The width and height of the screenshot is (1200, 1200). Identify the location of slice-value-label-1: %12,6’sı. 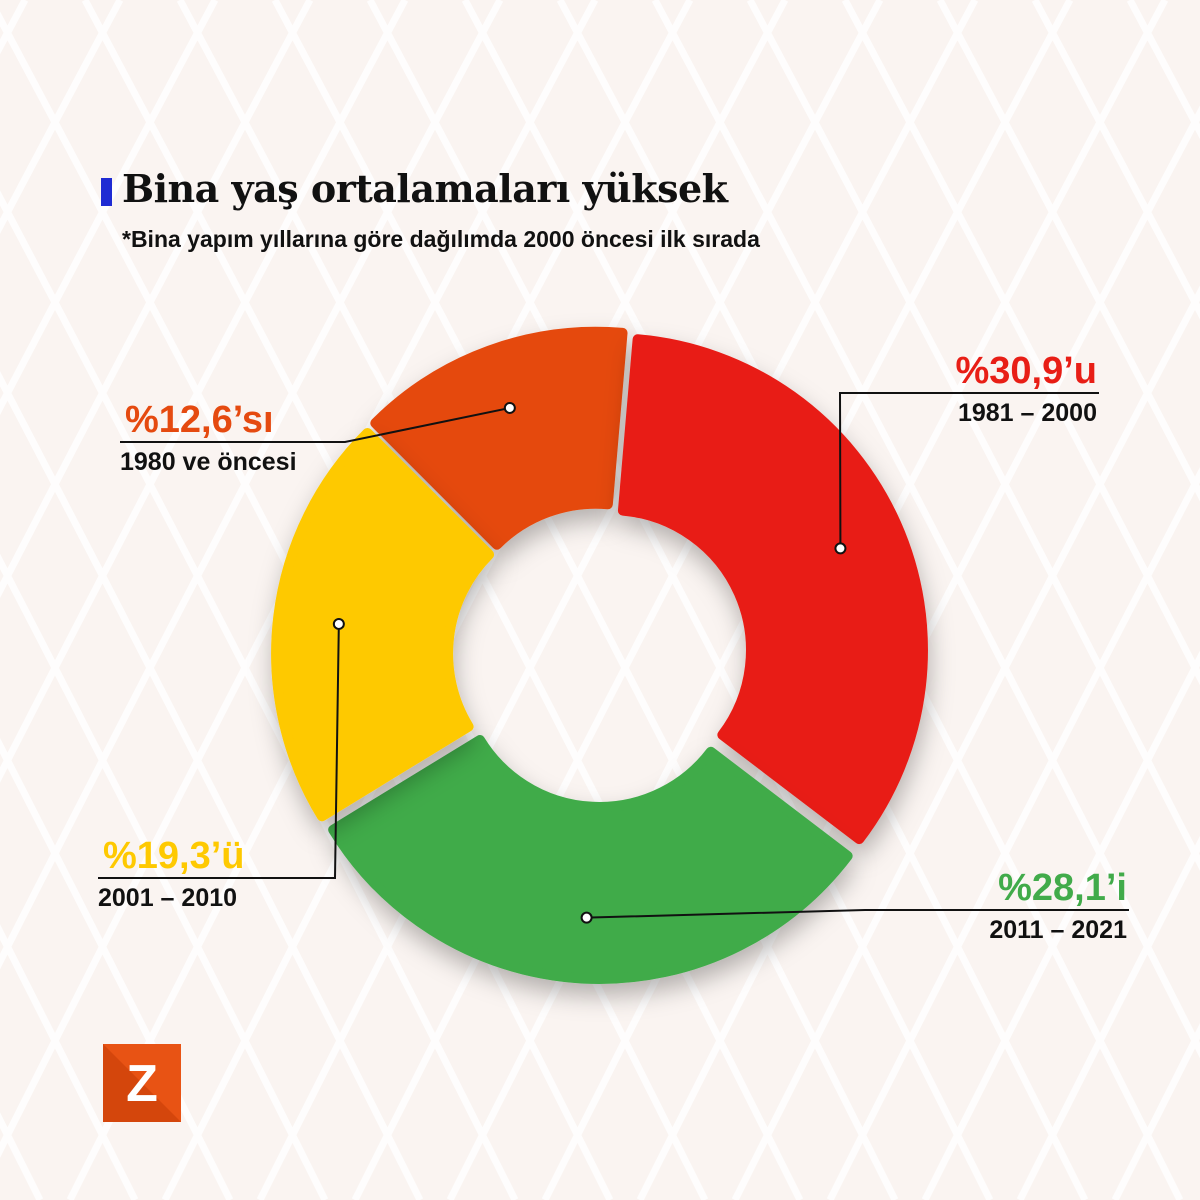
(199, 420).